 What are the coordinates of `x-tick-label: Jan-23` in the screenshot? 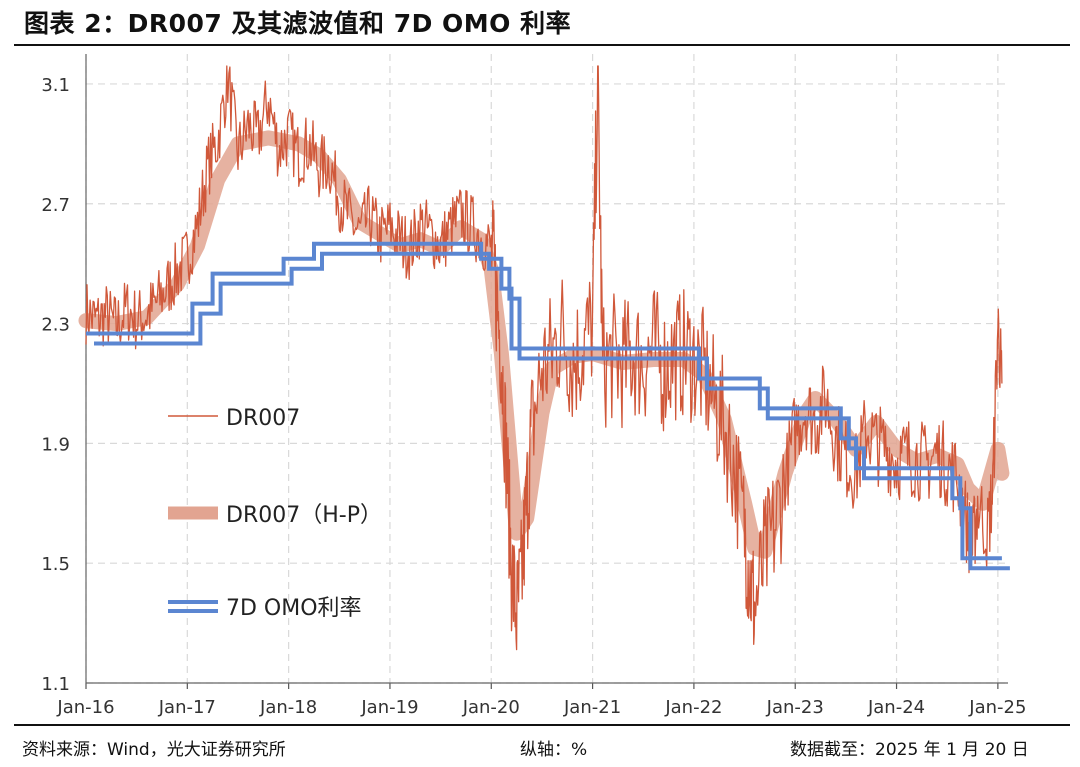 It's located at (795, 707).